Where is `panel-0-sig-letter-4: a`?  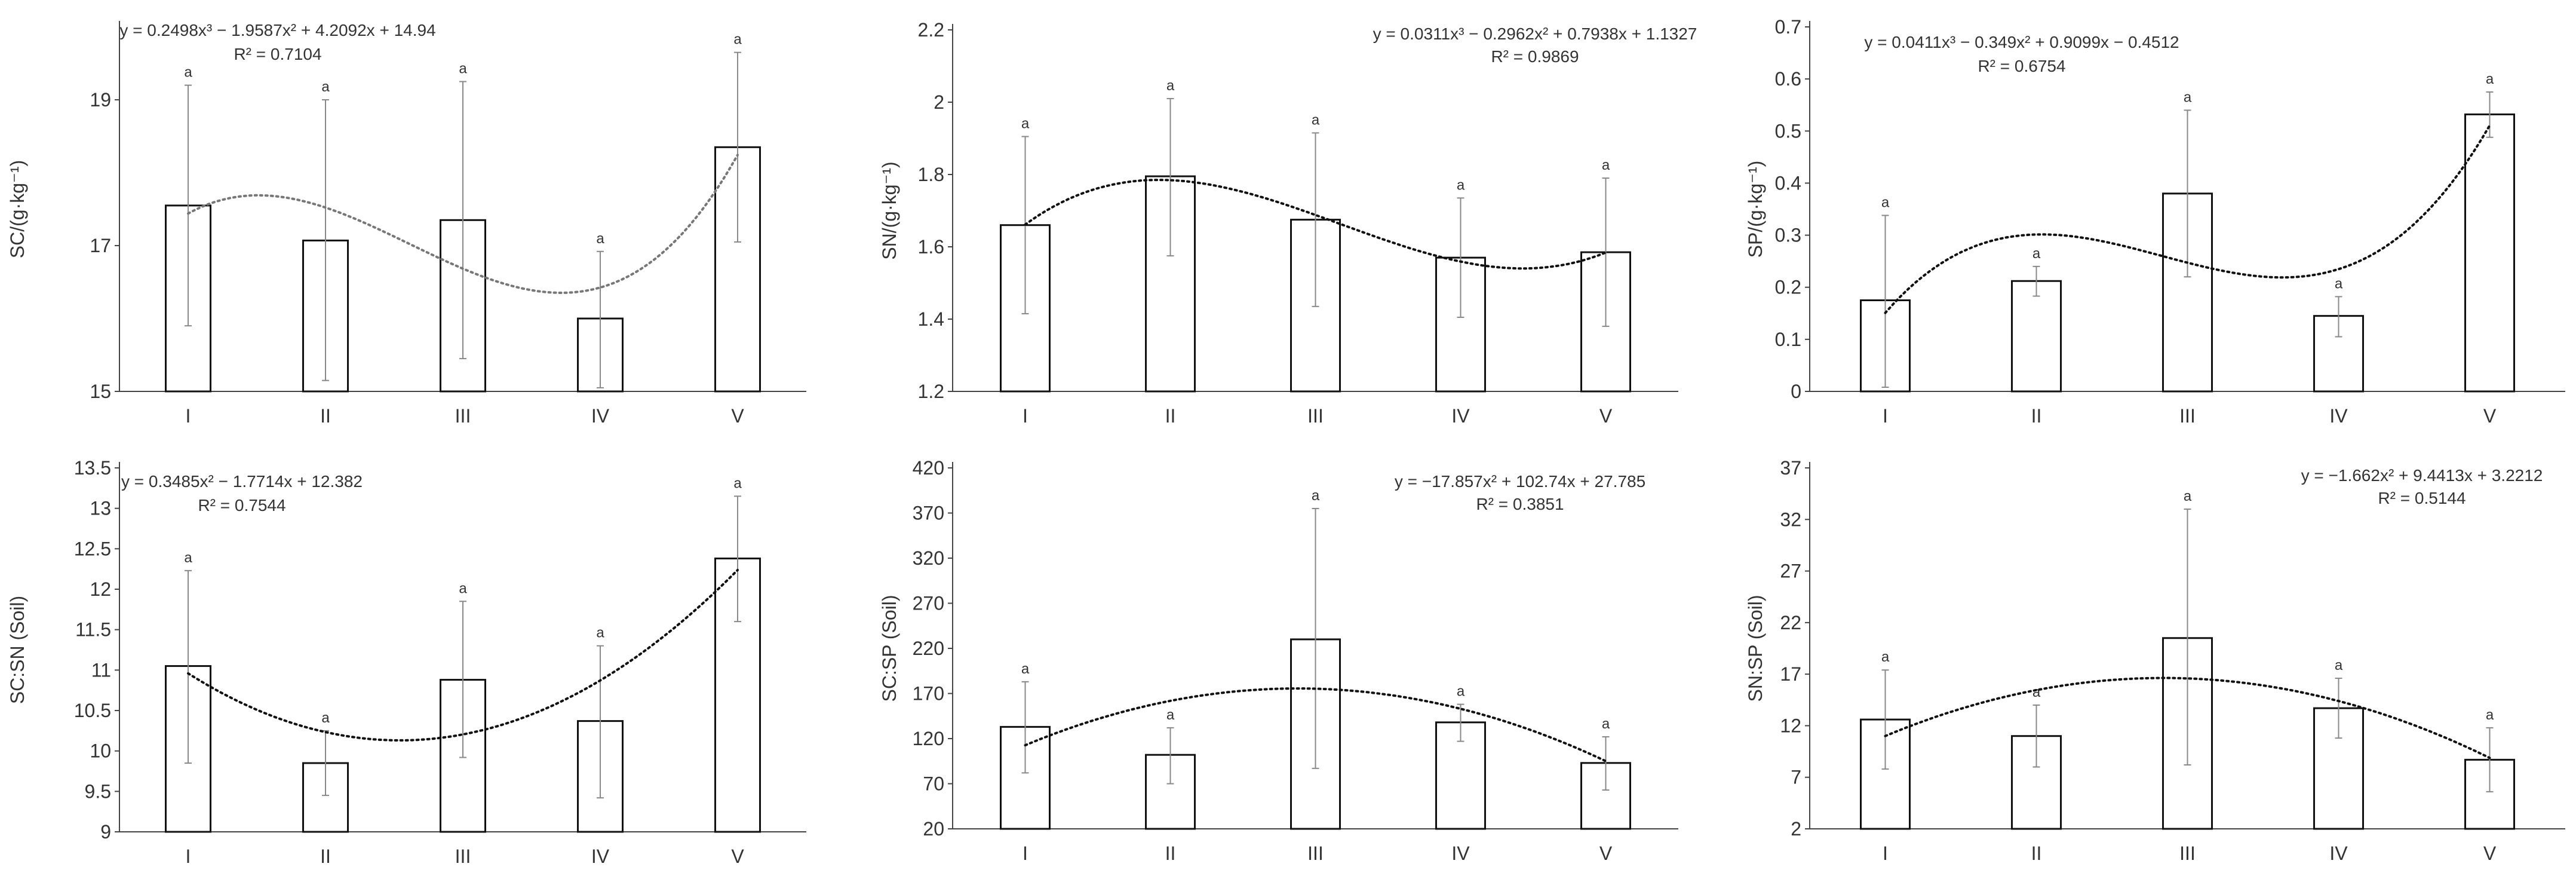
panel-0-sig-letter-4: a is located at coordinates (737, 40).